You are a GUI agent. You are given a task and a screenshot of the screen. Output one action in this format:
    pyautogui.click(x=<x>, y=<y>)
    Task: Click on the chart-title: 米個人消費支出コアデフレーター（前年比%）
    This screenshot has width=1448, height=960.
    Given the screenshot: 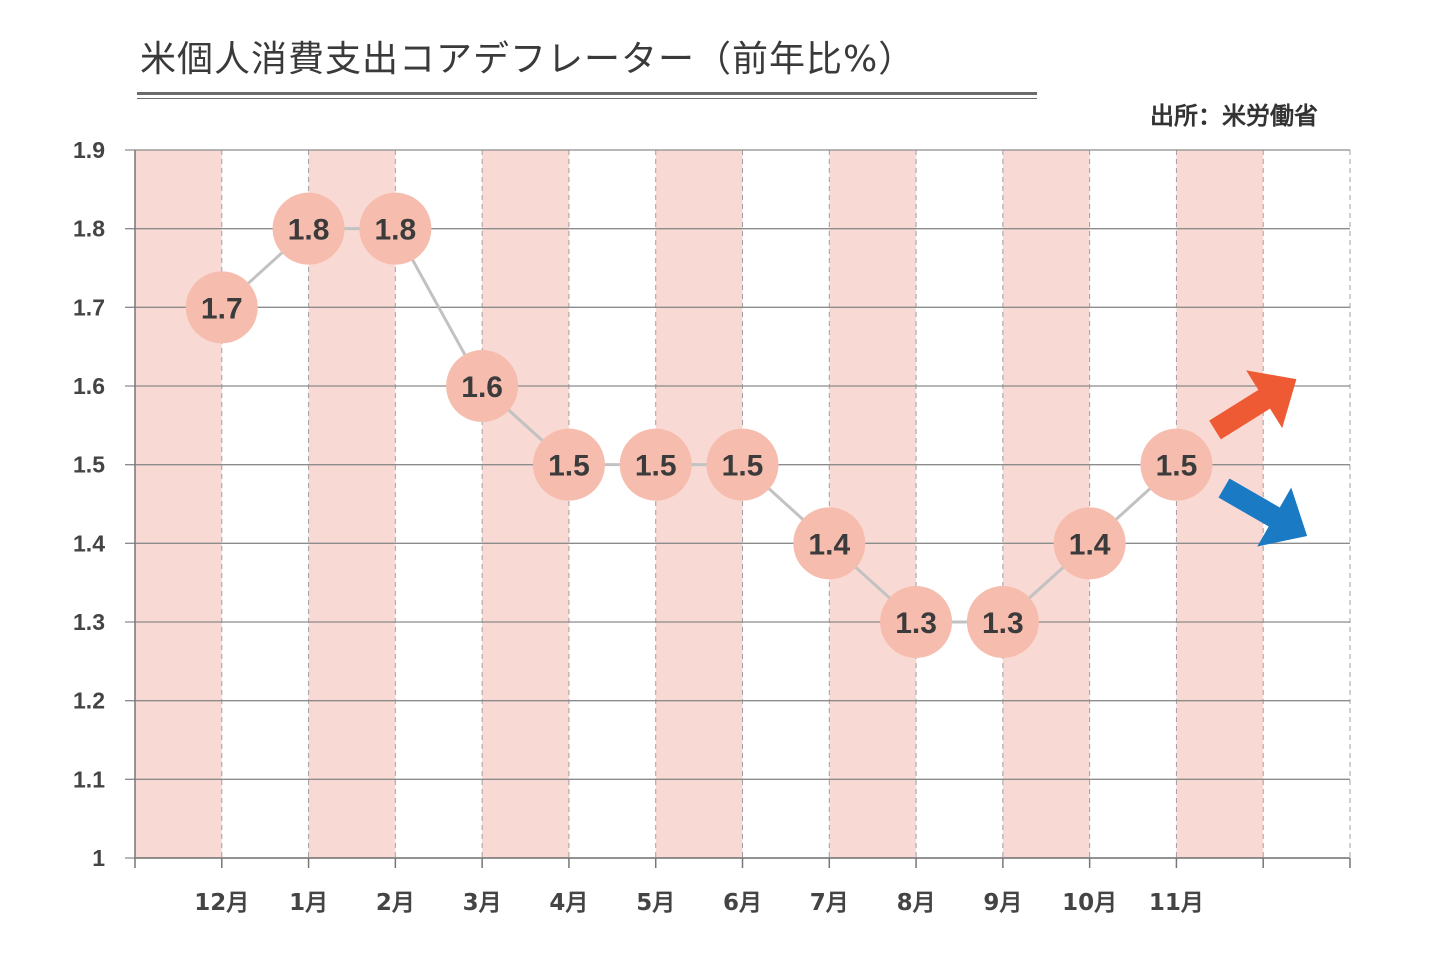 What is the action you would take?
    pyautogui.click(x=528, y=59)
    